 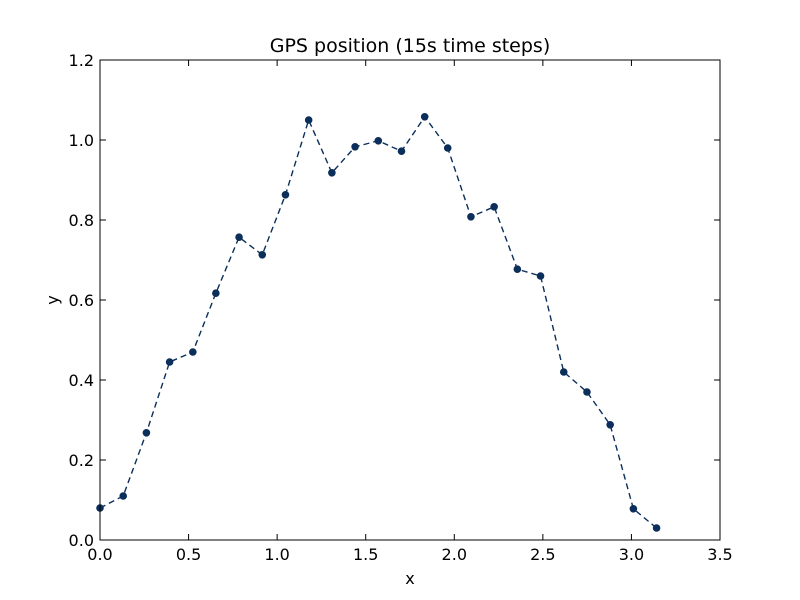 I want to click on y-tick-label: 1.2, so click(x=81, y=60).